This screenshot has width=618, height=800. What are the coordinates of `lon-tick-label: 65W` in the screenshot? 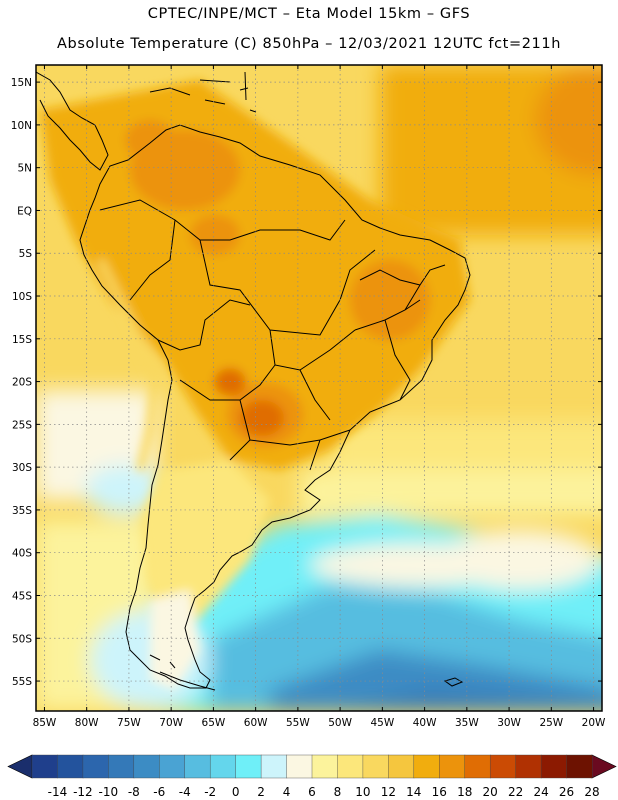 It's located at (214, 723).